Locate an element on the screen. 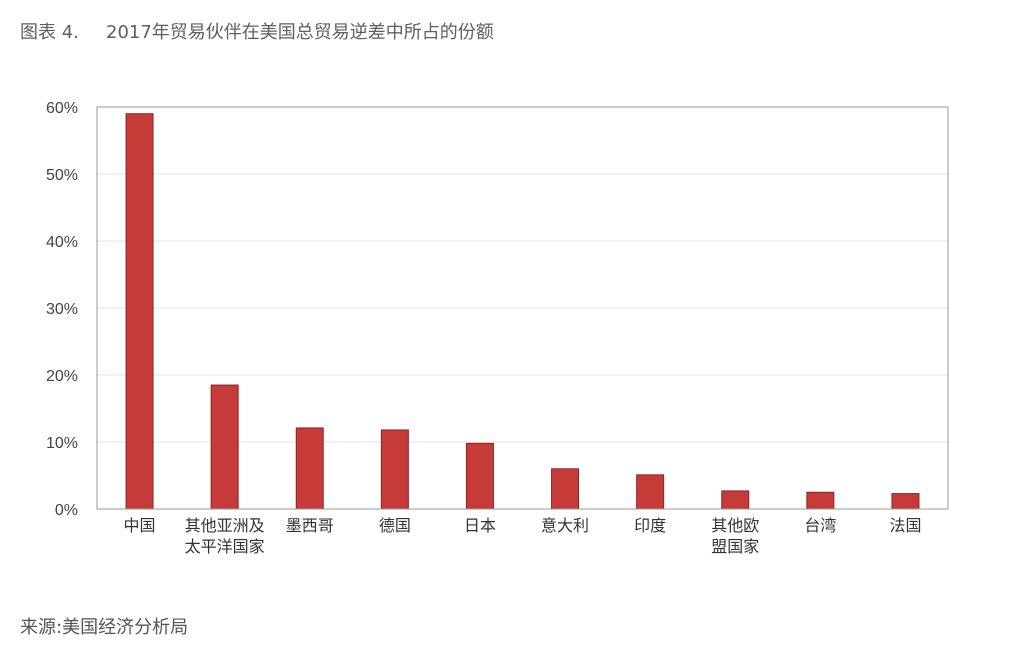 The height and width of the screenshot is (656, 1024). x-category-label: 意大利 is located at coordinates (565, 525).